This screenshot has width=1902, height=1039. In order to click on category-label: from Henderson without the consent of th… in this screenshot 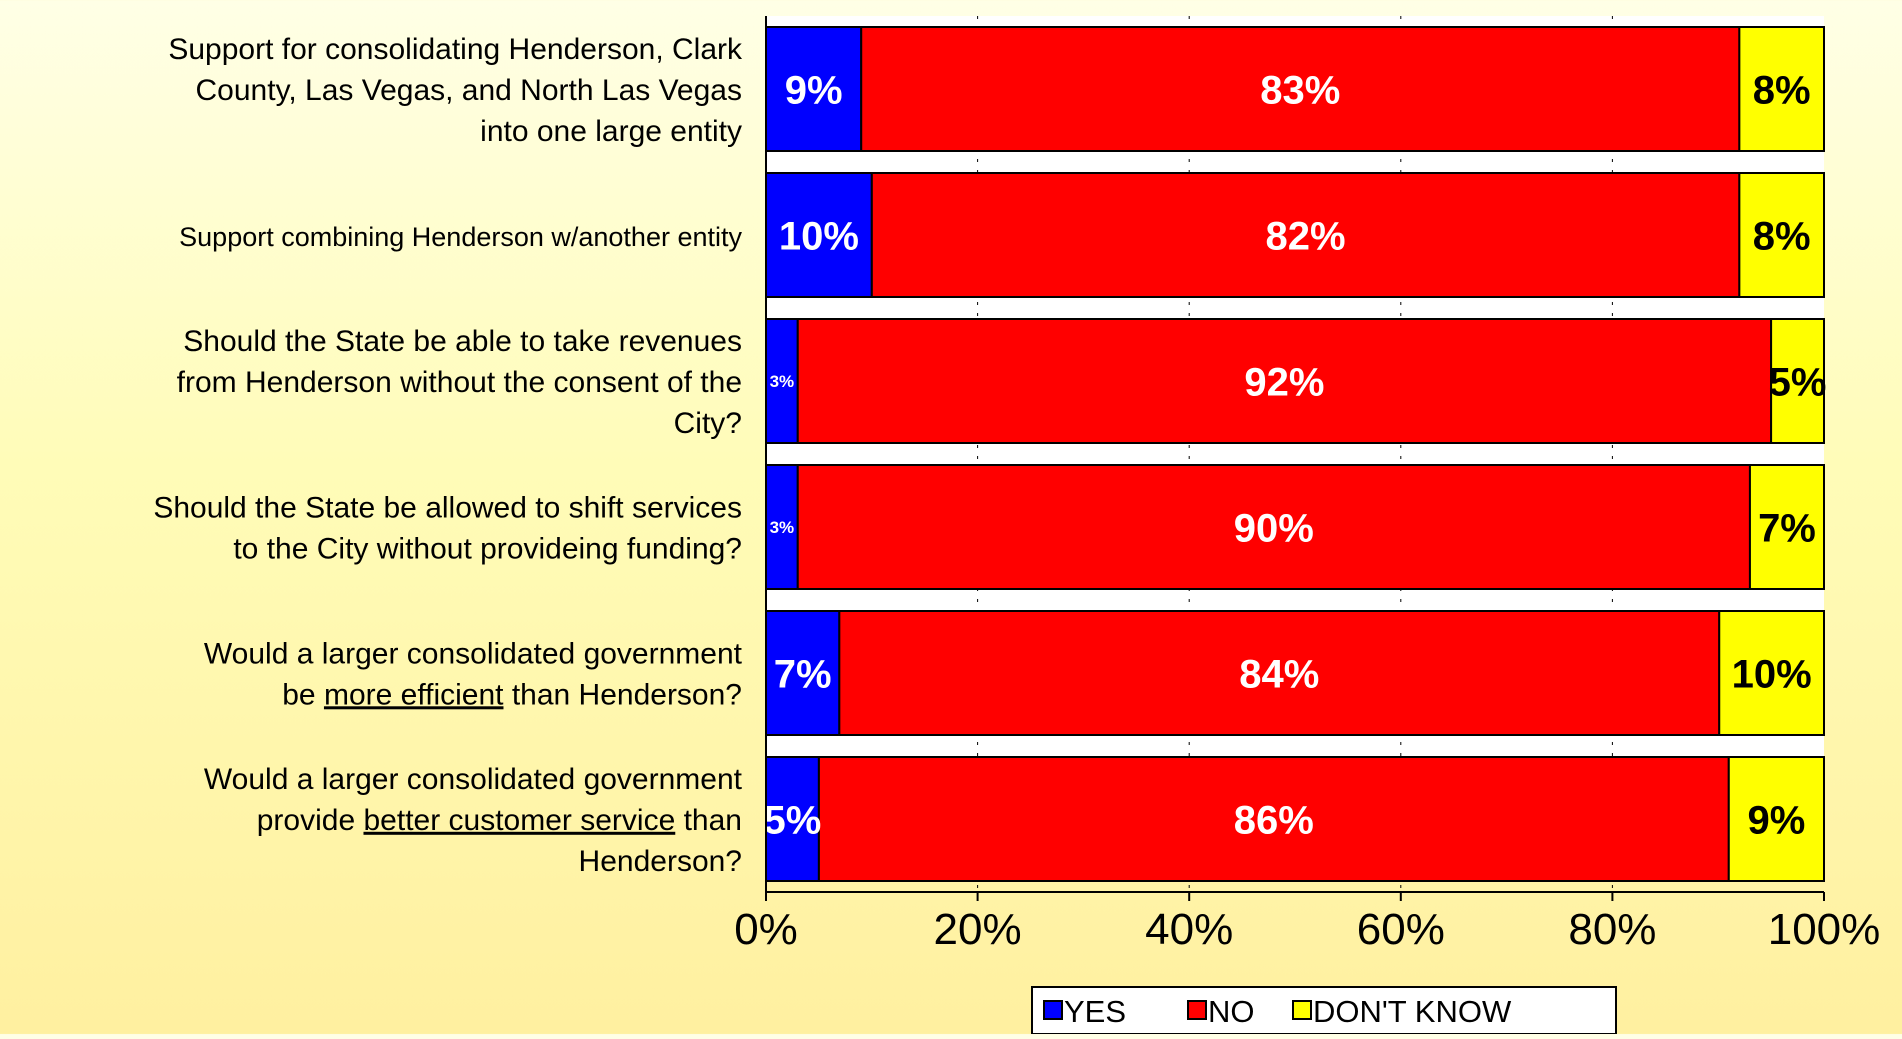, I will do `click(459, 382)`.